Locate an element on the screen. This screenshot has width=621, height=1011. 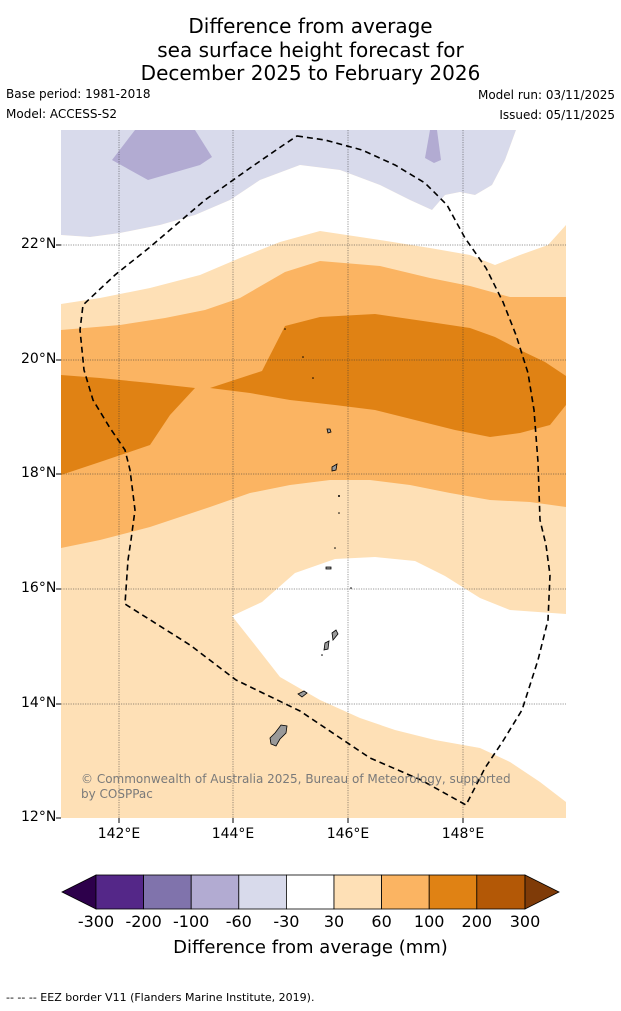
island-anatahan is located at coordinates (328, 568).